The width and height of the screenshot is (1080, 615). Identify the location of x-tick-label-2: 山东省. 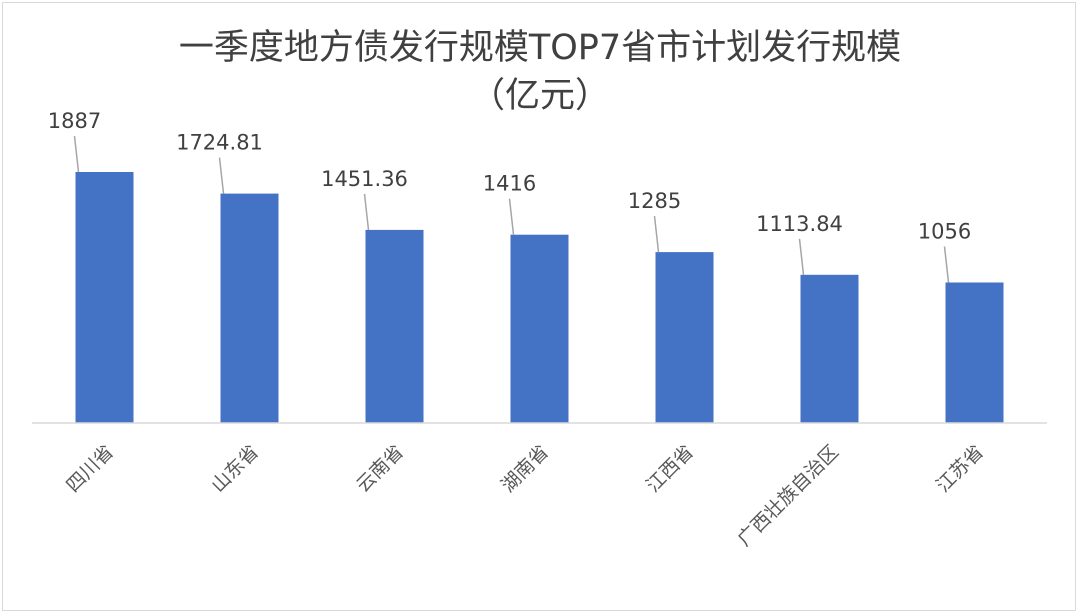
(235, 469).